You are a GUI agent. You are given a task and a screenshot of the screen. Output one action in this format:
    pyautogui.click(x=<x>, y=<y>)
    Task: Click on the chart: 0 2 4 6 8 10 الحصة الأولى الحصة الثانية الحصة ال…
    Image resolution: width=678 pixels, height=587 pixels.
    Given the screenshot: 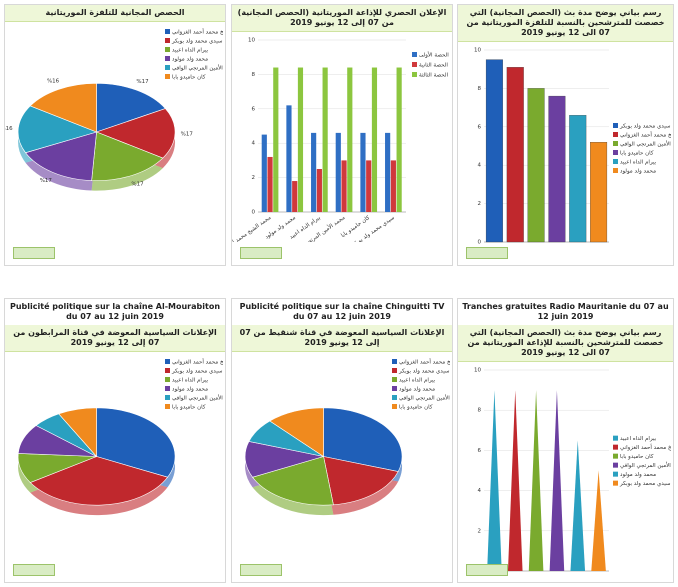 What is the action you would take?
    pyautogui.click(x=340, y=151)
    